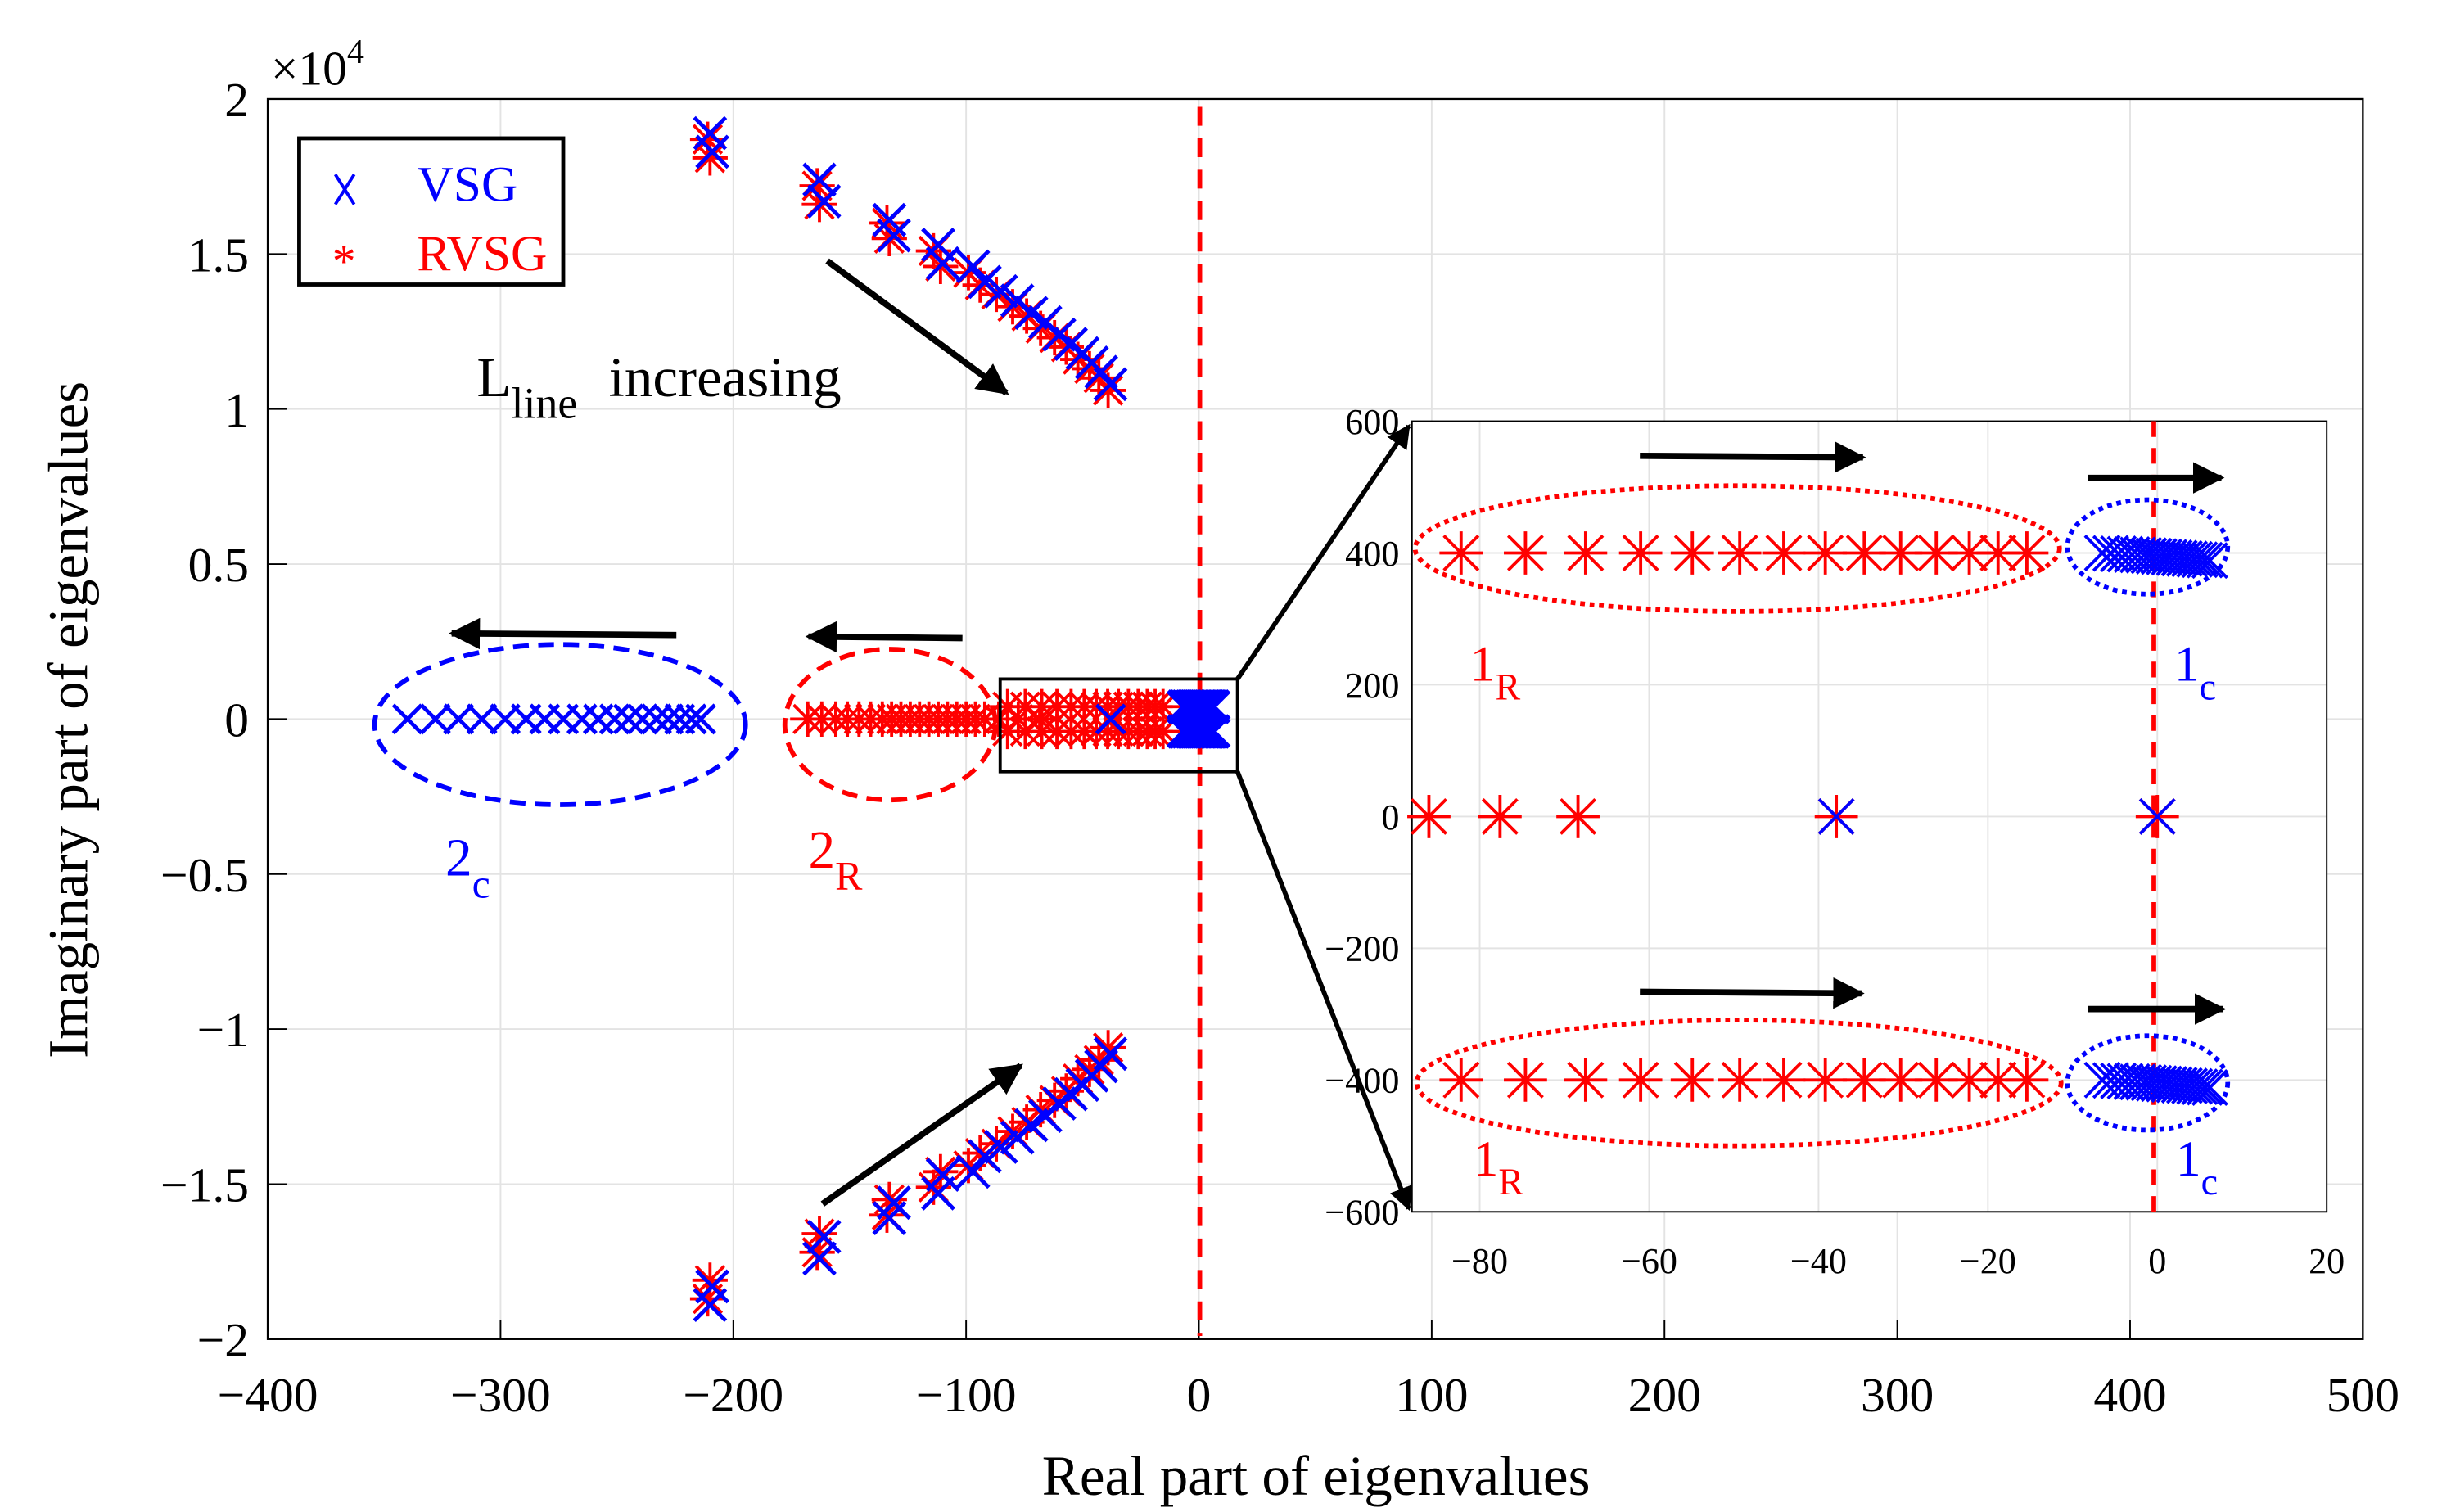 This screenshot has height=1512, width=2442. What do you see at coordinates (966, 1395) in the screenshot?
I see `x-tick-label: −100` at bounding box center [966, 1395].